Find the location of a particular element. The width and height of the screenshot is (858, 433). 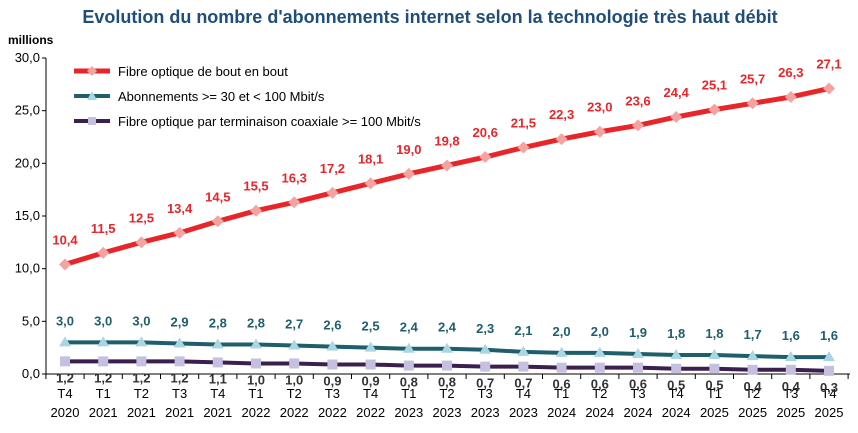

data-label: 11,5 is located at coordinates (103, 228).